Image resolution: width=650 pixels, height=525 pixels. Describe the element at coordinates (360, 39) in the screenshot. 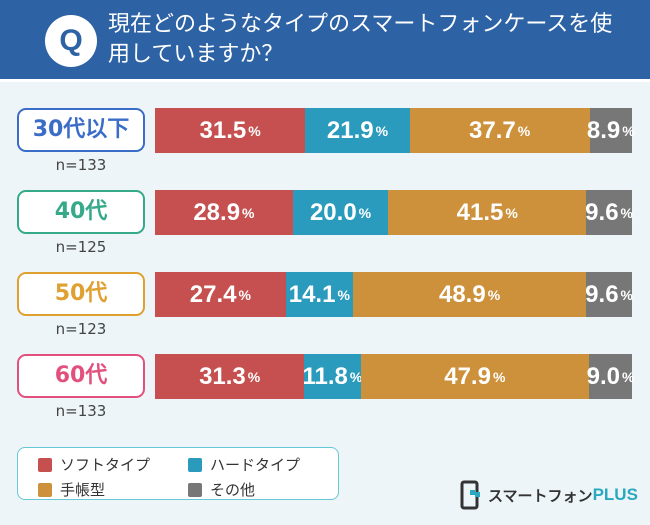

I see `question-title: 現在どのようなタイプのスマートフォンケースを使用していますか？` at that location.